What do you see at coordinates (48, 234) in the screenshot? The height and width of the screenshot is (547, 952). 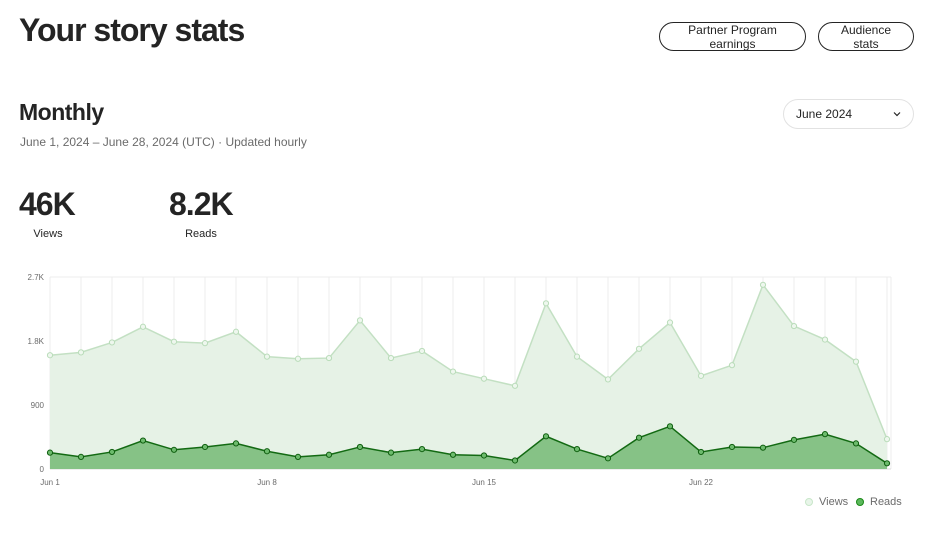 I see `views-label: Views` at bounding box center [48, 234].